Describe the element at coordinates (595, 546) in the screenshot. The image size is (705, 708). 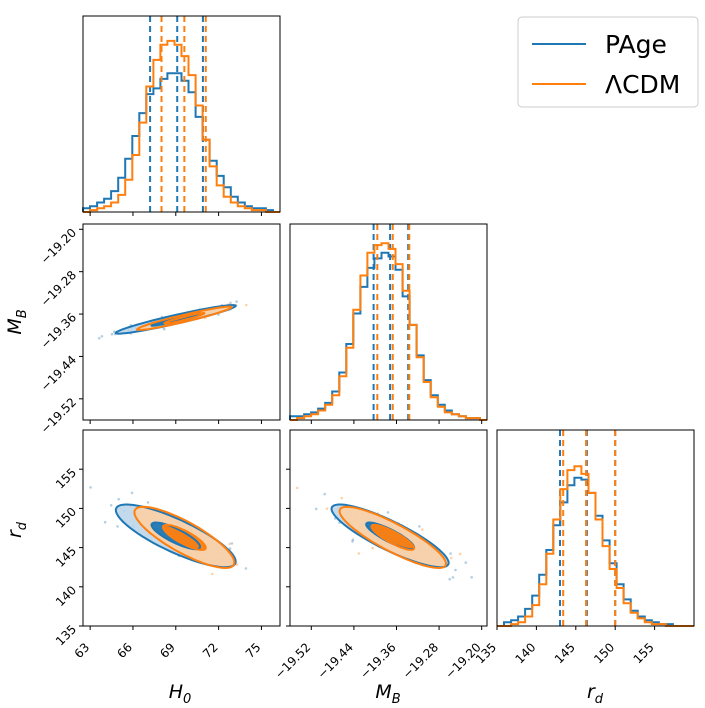
I see `hist-rd-ΛCDM` at that location.